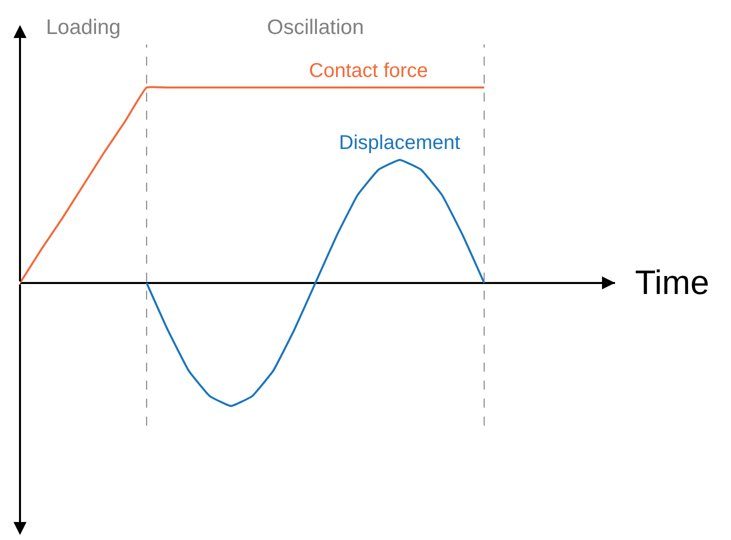 This screenshot has height=540, width=731. What do you see at coordinates (672, 283) in the screenshot?
I see `x-axis-title: Time` at bounding box center [672, 283].